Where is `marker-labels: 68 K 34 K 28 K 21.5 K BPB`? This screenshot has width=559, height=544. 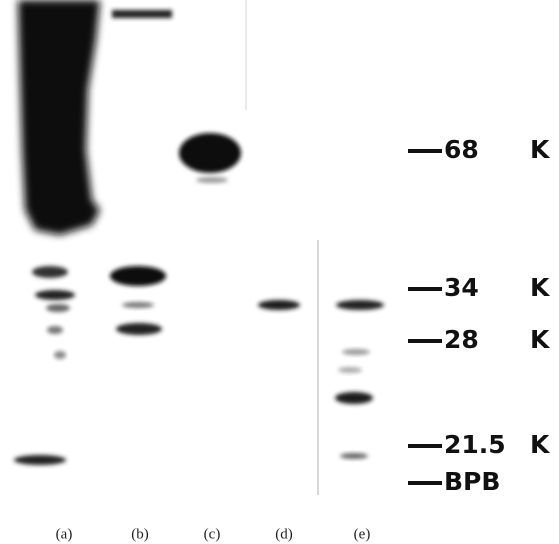 marker-labels: 68 K 34 K 28 K 21.5 K BPB is located at coordinates (497, 315).